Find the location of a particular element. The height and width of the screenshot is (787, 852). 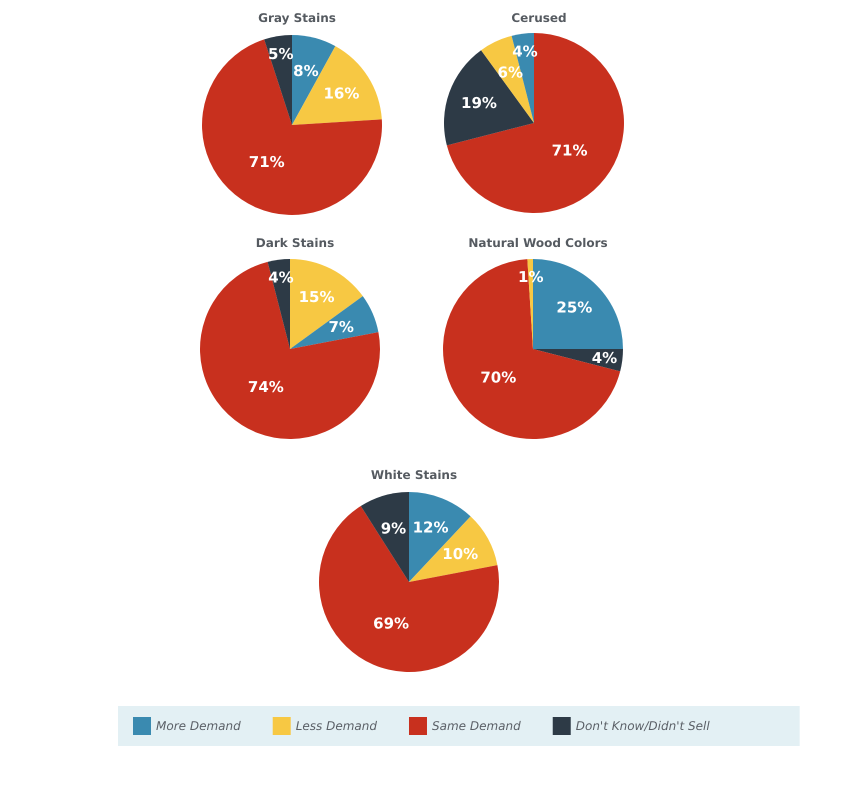

data-label: 69% is located at coordinates (391, 623).